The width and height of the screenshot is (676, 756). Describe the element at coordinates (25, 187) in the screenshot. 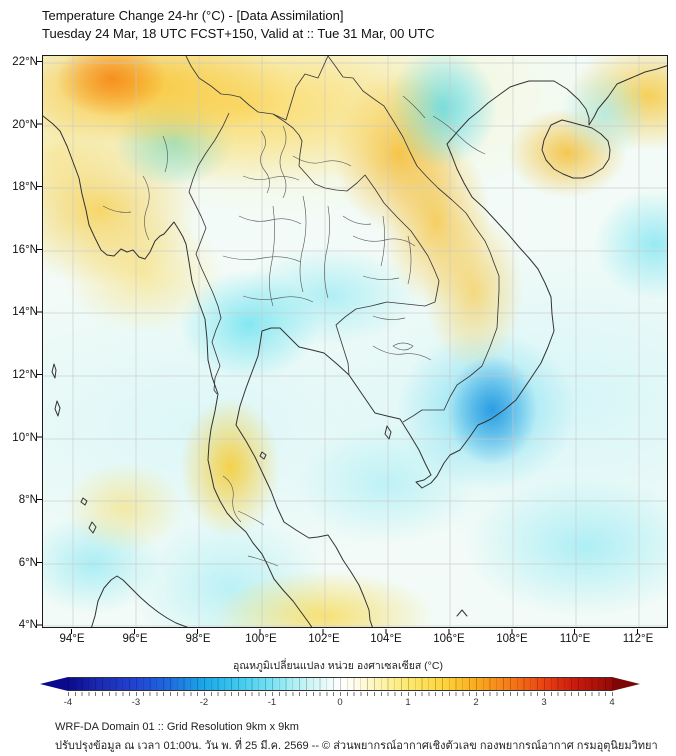

I see `lat-tick-label: 18°N` at that location.